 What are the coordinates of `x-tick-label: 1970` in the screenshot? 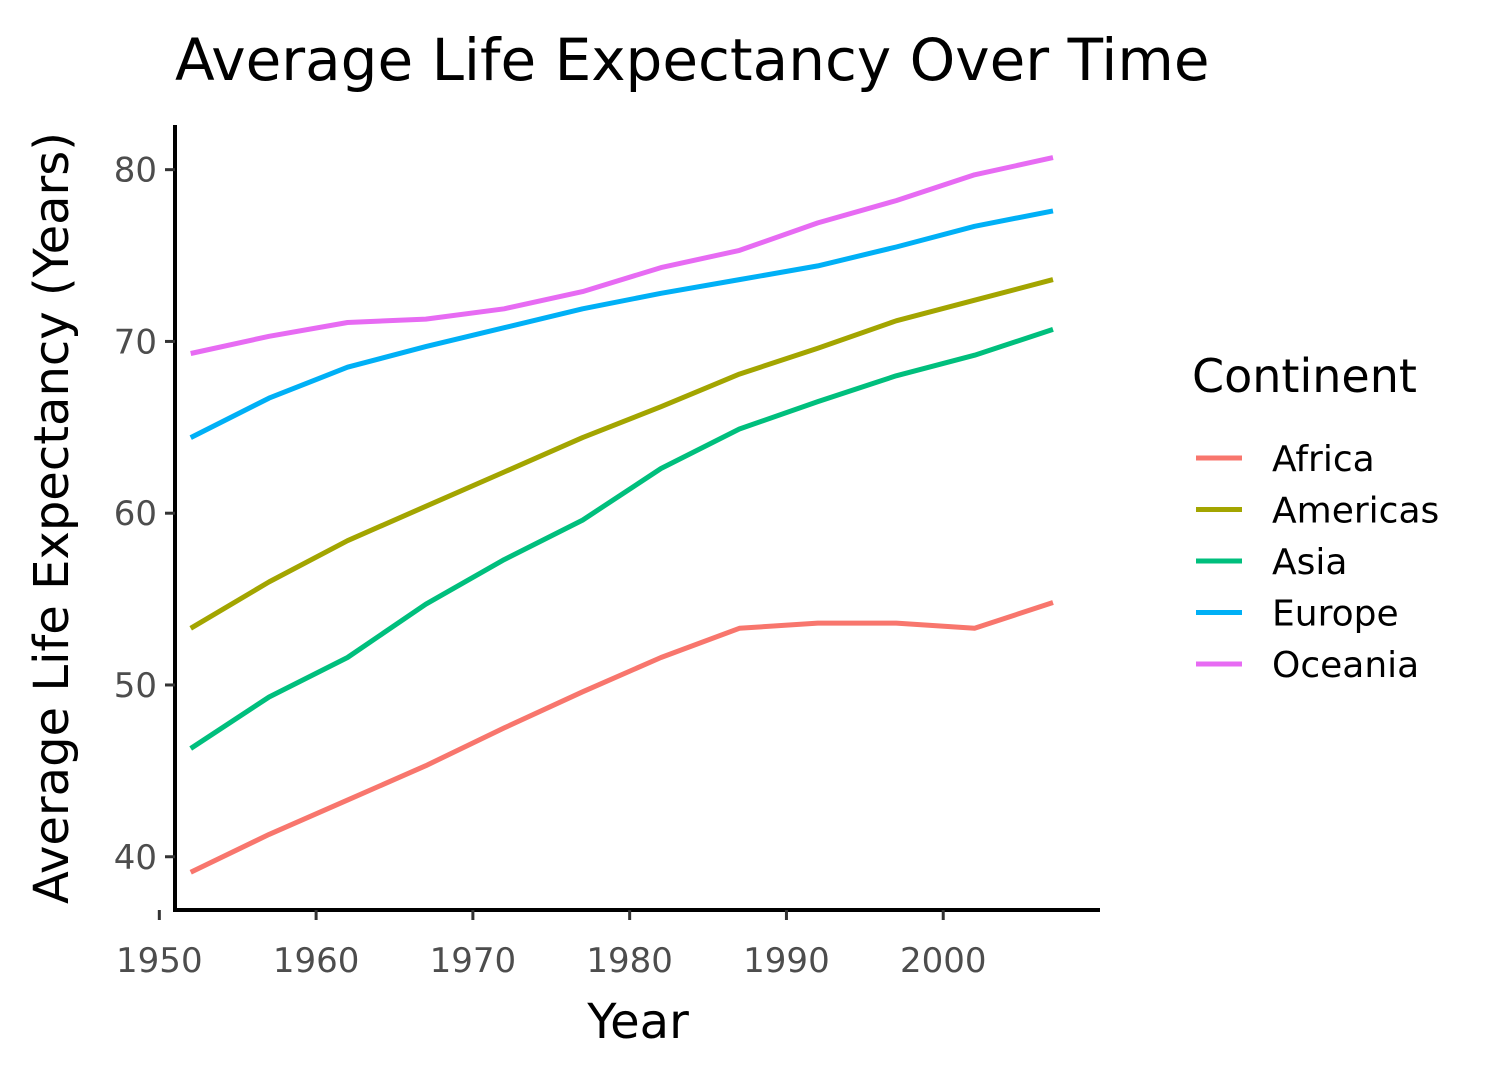 It's located at (473, 961).